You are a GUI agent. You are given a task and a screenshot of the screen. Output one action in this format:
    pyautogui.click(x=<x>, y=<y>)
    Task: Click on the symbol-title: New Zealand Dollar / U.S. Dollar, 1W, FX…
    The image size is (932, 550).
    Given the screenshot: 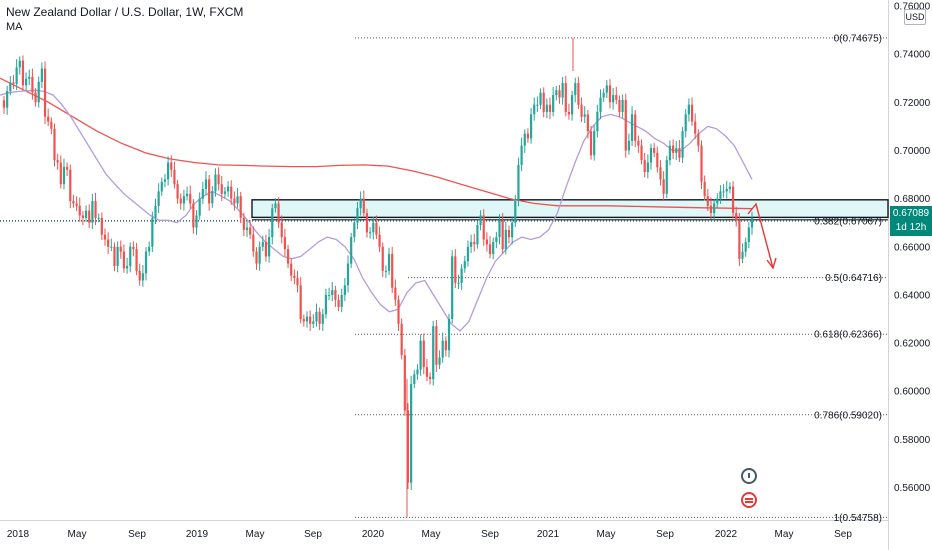 What is the action you would take?
    pyautogui.click(x=125, y=12)
    